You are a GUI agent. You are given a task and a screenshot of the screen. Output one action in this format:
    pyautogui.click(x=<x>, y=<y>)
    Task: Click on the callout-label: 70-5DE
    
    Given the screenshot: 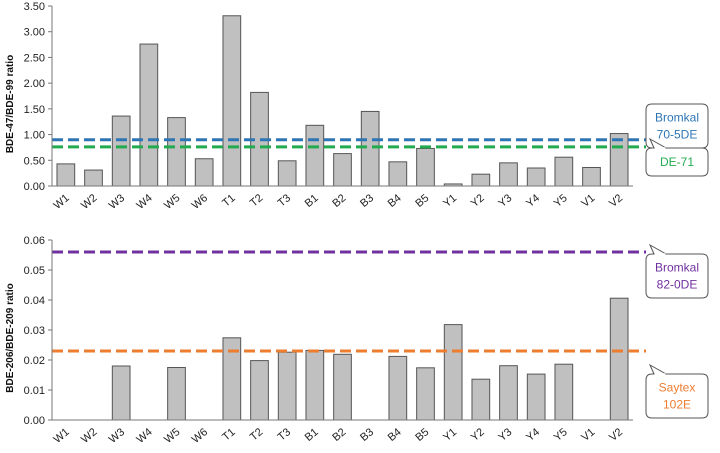 What is the action you would take?
    pyautogui.click(x=677, y=135)
    